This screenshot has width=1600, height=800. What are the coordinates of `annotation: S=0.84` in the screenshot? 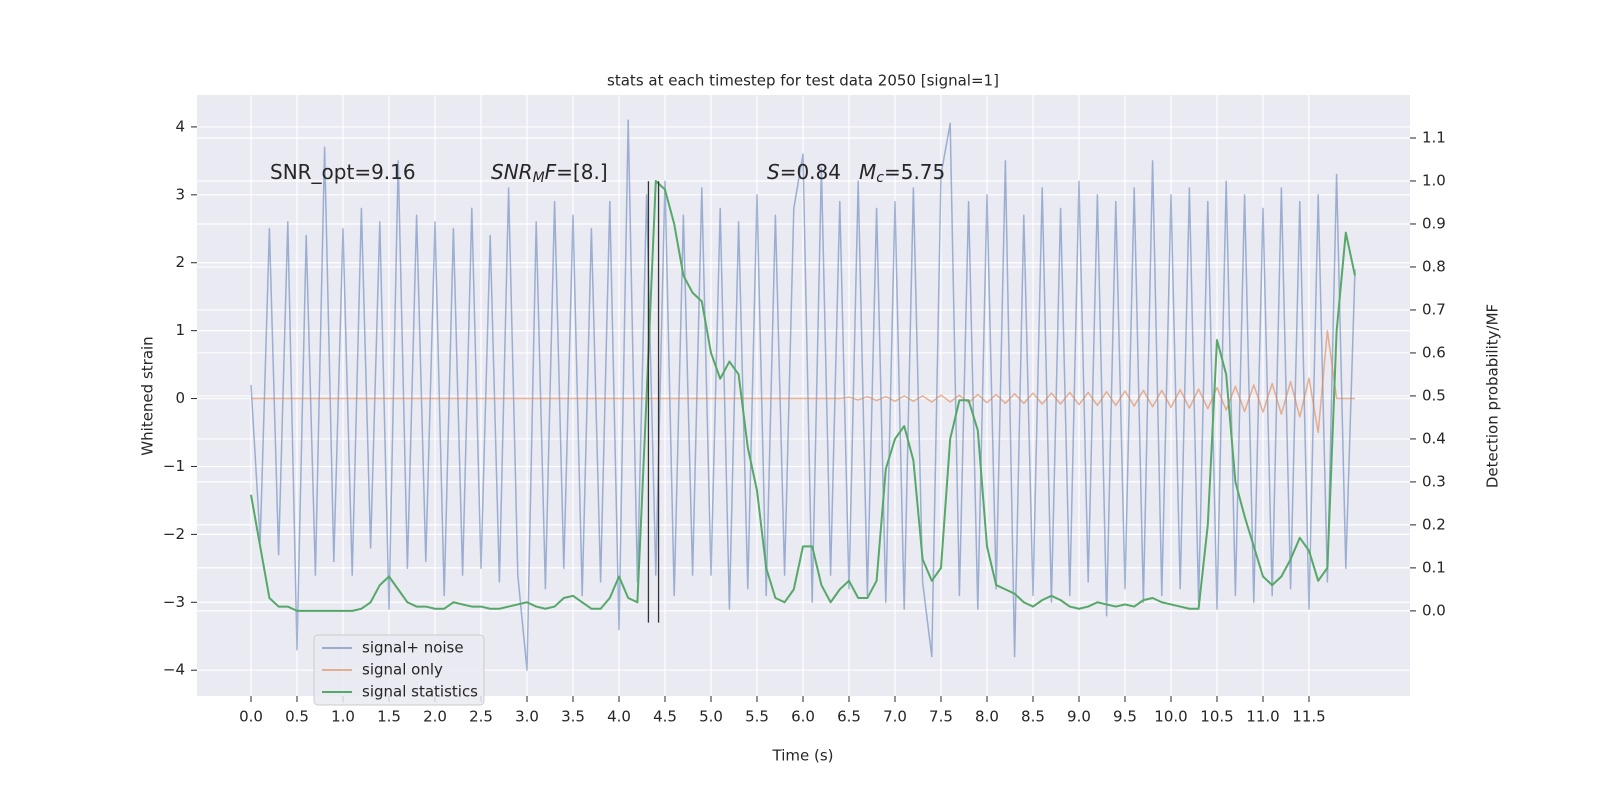 It's located at (804, 172).